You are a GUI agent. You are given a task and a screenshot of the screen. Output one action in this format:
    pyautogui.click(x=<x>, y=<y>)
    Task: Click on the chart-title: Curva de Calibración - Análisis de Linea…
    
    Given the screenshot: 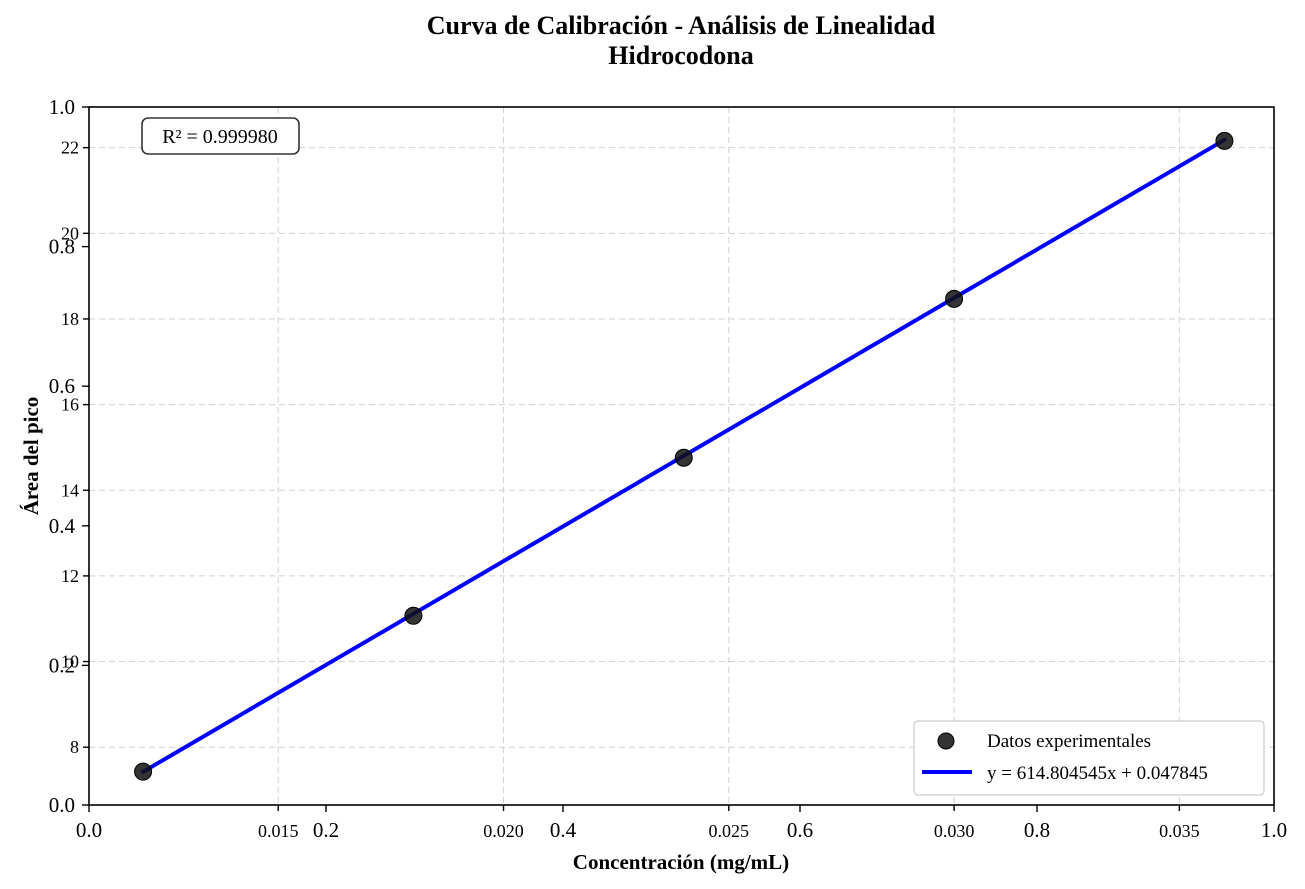 What is the action you would take?
    pyautogui.click(x=681, y=25)
    